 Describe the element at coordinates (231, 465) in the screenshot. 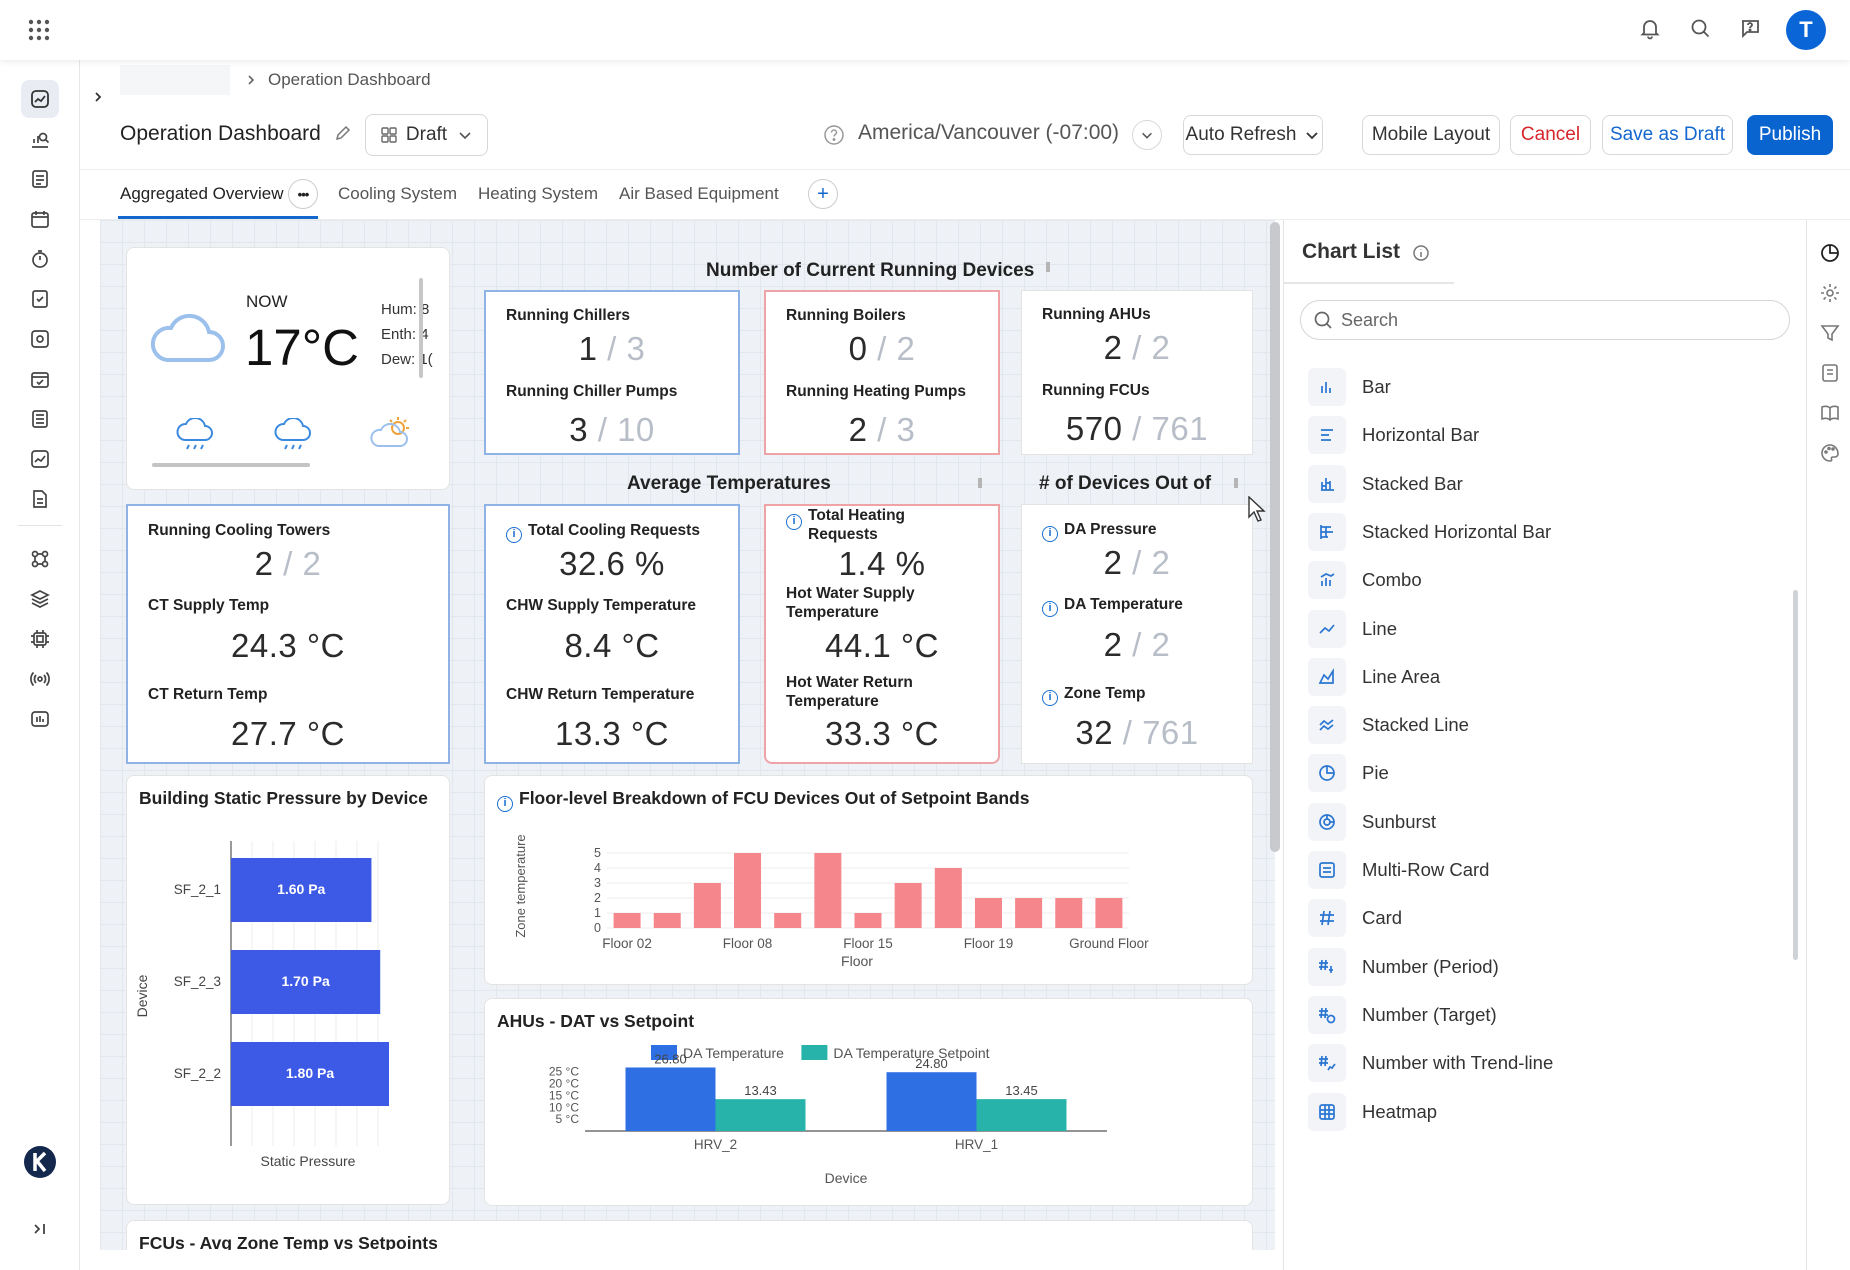

I see `forecast-scrollbar` at that location.